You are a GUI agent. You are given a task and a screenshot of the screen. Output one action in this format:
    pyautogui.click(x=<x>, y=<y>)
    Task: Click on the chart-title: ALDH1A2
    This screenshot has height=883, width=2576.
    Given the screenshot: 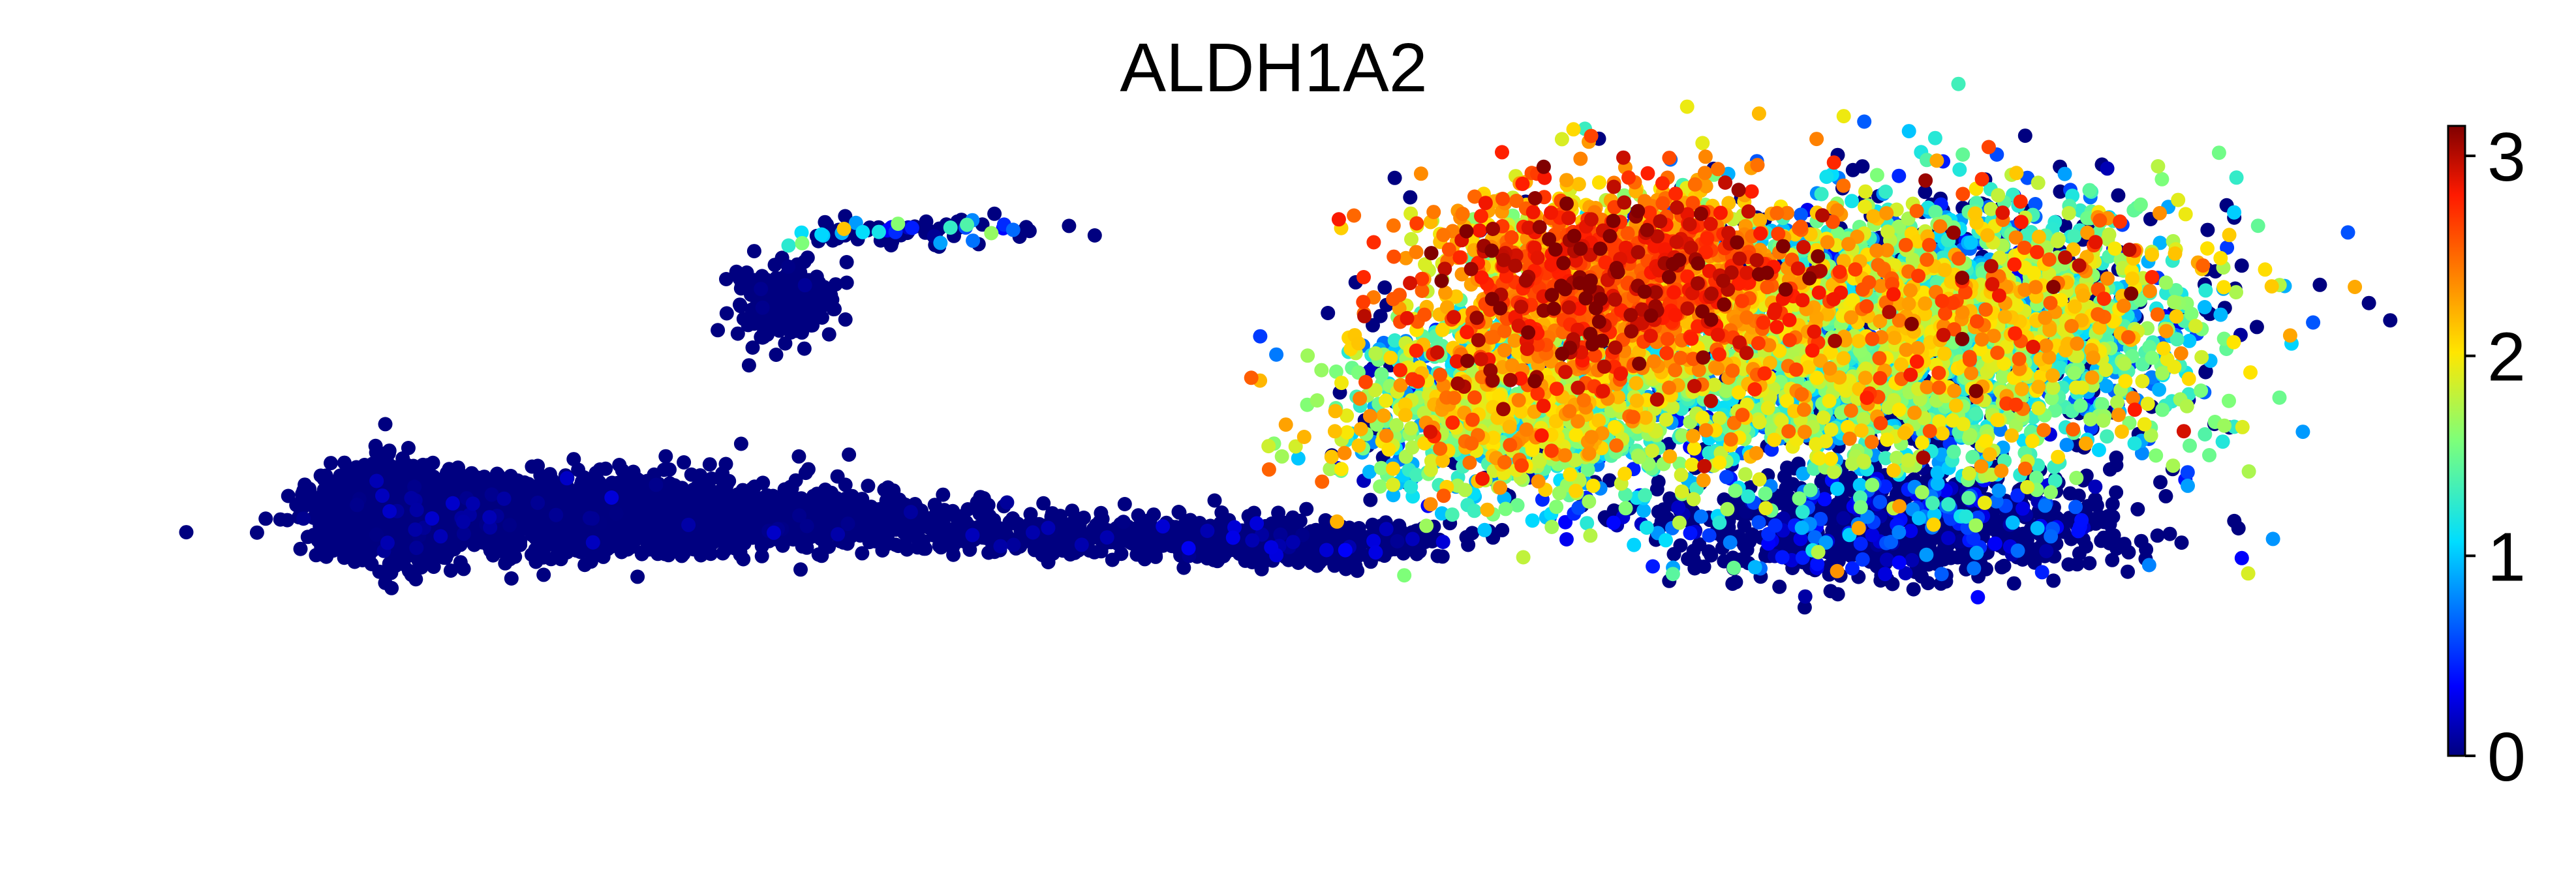 What is the action you would take?
    pyautogui.click(x=1273, y=67)
    